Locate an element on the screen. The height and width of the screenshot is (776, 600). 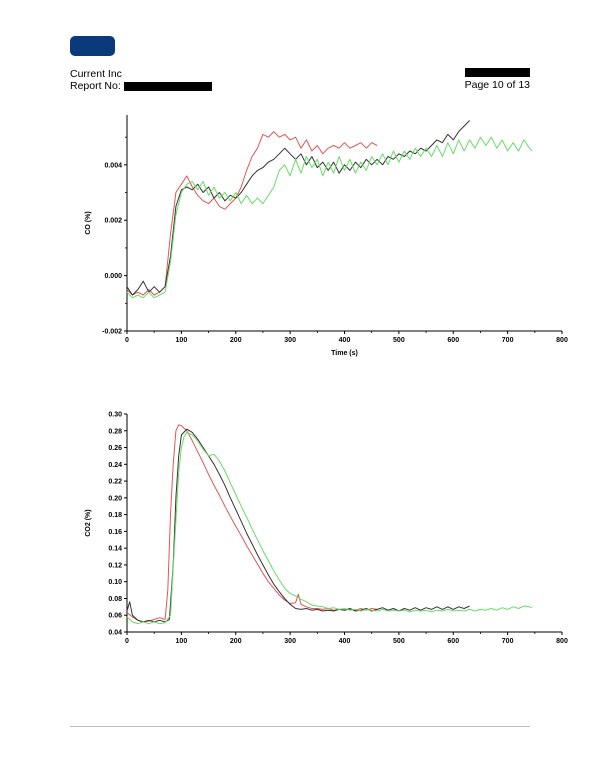
series-line-green is located at coordinates (329, 217).